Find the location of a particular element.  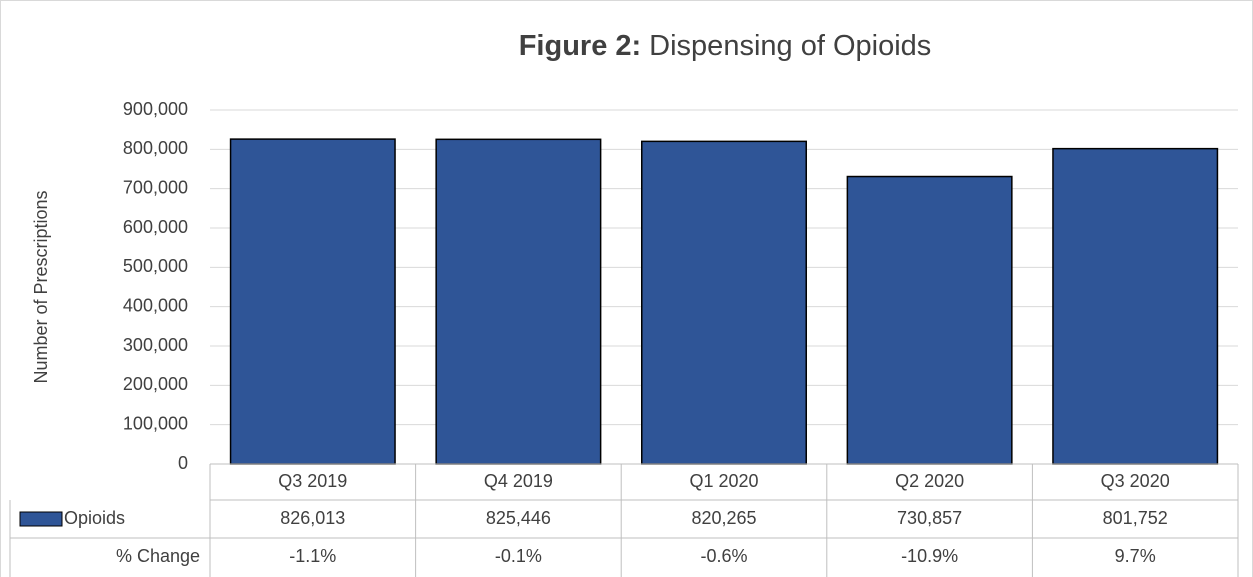

y-tick-label: 600,000 is located at coordinates (155, 227).